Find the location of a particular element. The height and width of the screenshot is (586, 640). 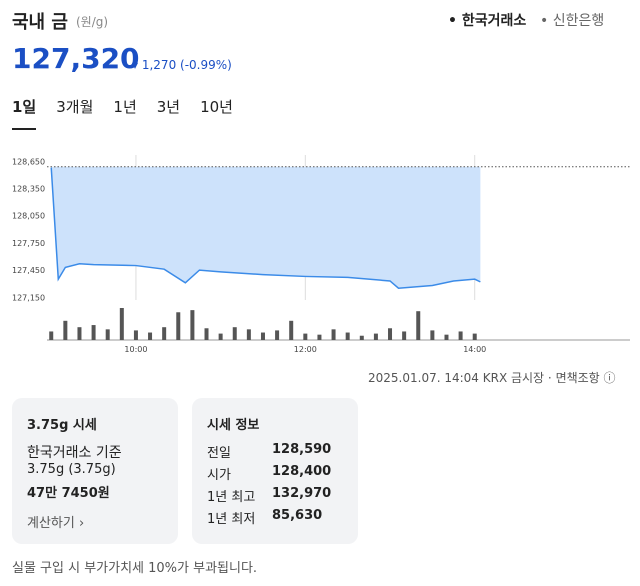

y-tick-label: 128,050 is located at coordinates (28, 216).